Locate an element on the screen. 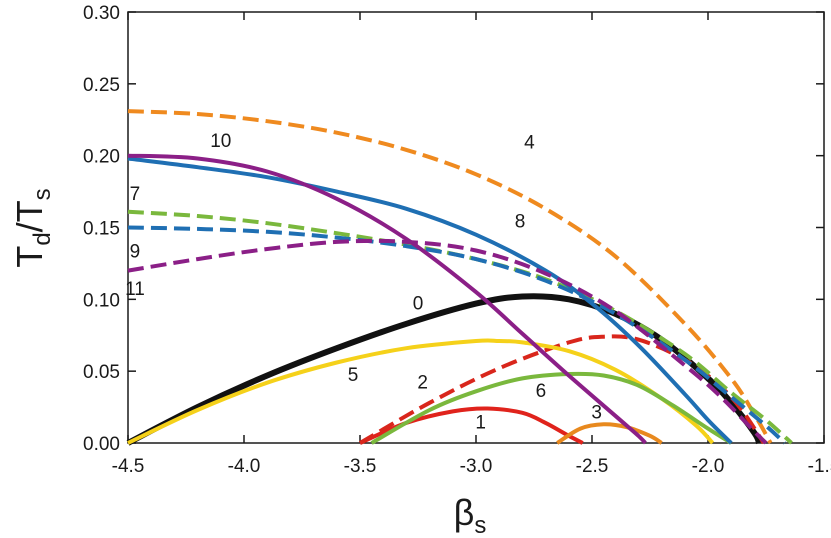  curve-label-7: 7 is located at coordinates (135, 194).